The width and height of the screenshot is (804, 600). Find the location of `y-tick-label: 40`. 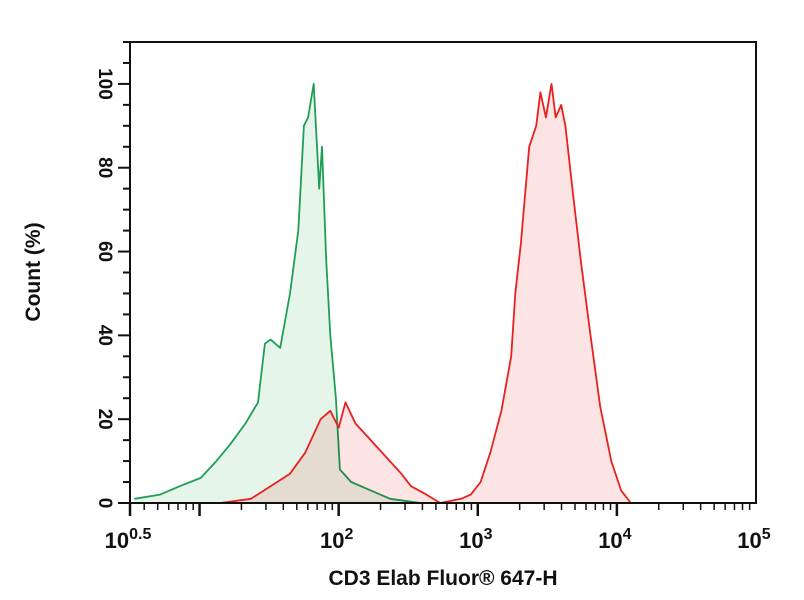

y-tick-label: 40 is located at coordinates (104, 335).